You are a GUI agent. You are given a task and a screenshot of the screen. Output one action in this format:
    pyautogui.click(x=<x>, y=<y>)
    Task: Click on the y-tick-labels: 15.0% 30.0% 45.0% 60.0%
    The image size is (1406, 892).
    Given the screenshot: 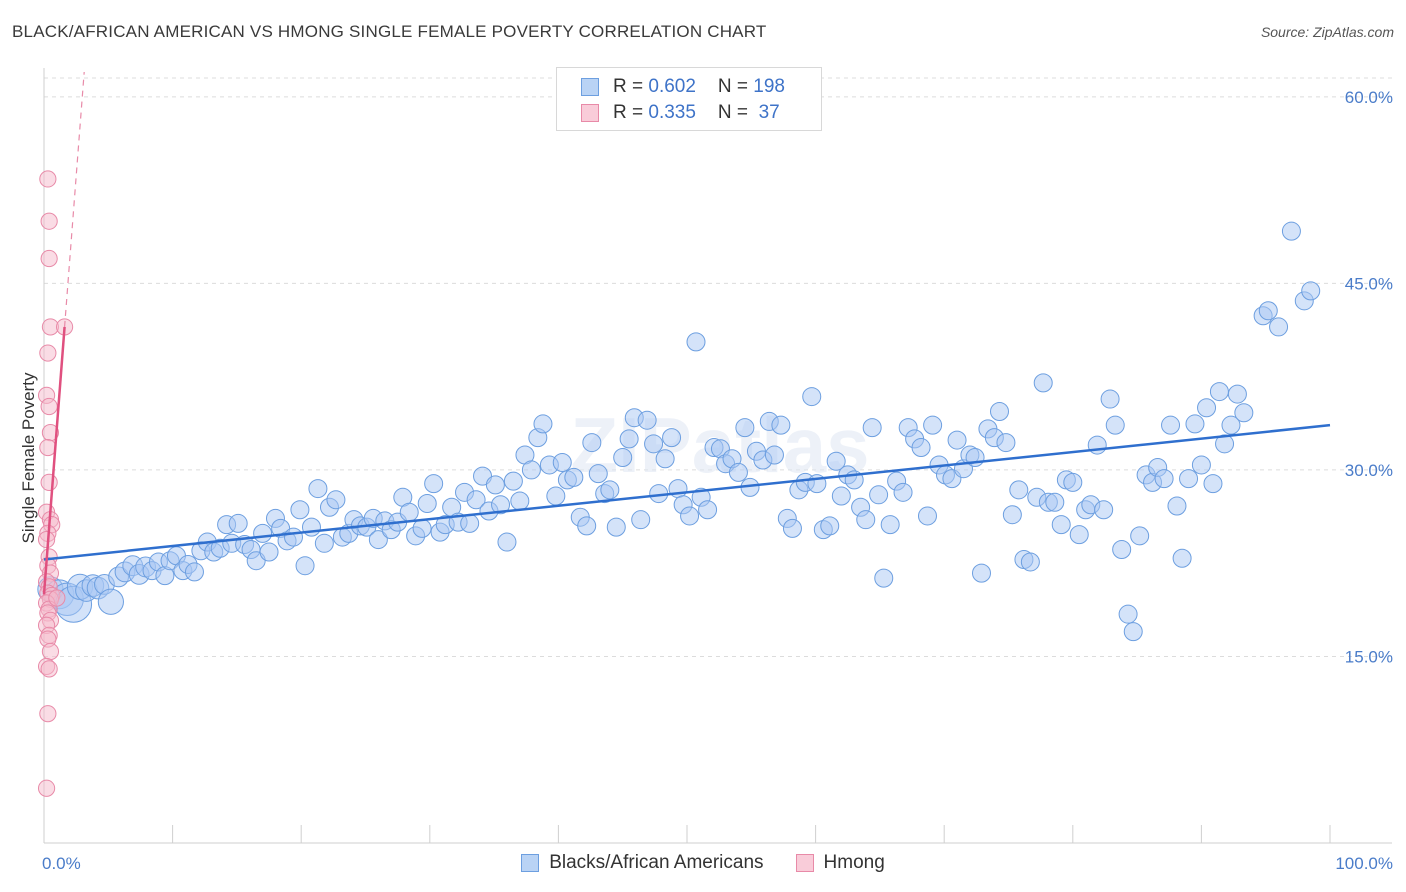 What is the action you would take?
    pyautogui.click(x=1369, y=377)
    